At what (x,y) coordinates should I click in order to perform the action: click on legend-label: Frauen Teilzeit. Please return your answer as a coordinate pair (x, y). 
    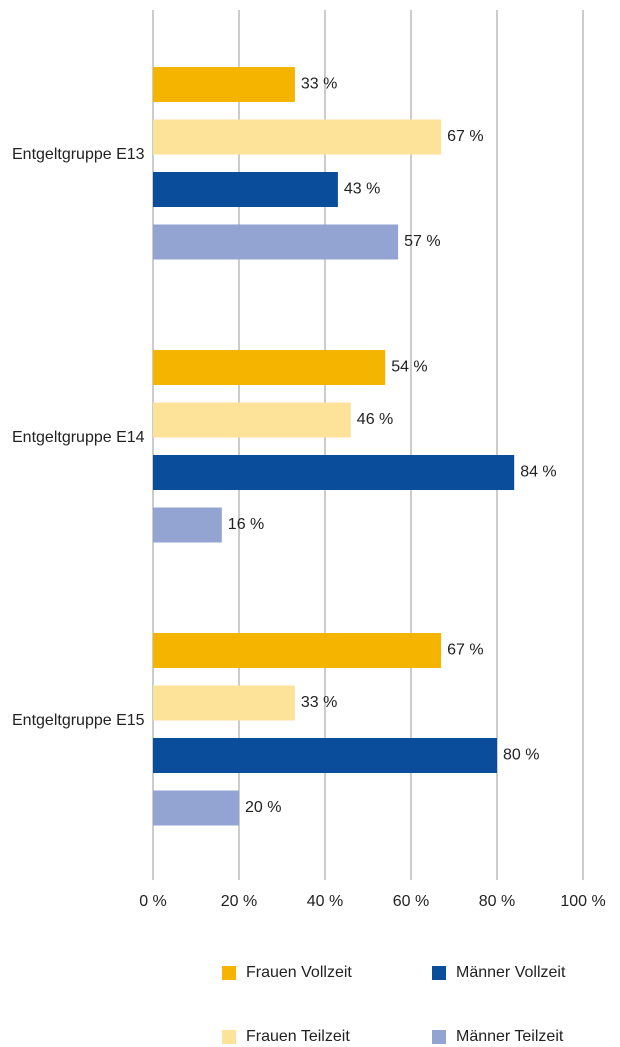
    Looking at the image, I should click on (298, 1036).